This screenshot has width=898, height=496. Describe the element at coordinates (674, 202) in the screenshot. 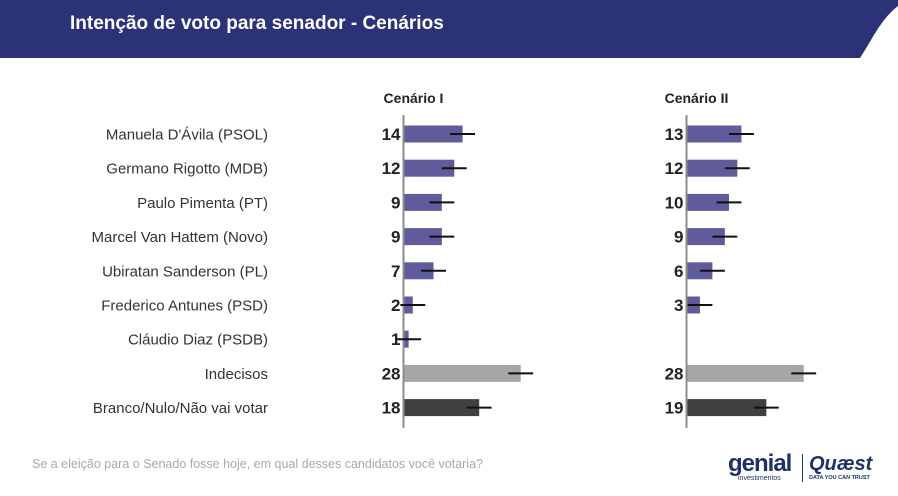

I see `data-label: 10` at that location.